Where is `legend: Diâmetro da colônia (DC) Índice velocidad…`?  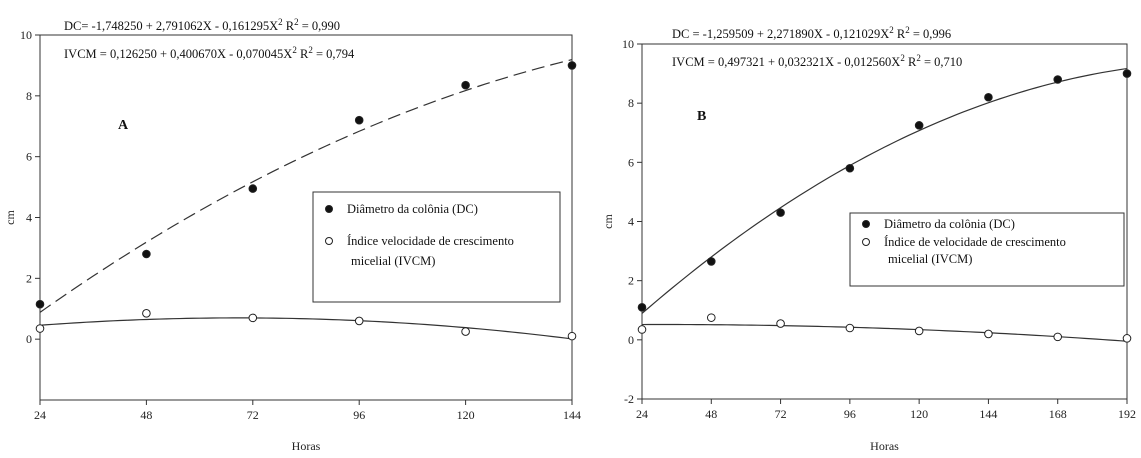
legend: Diâmetro da colônia (DC) Índice velocidad… is located at coordinates (436, 247).